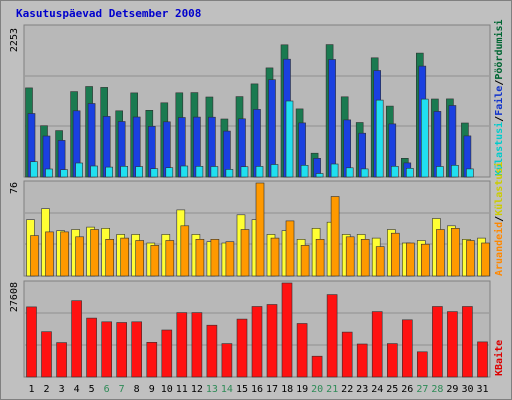 The height and width of the screenshot is (400, 512). I want to click on bar-middle-series2-day9, so click(155, 261).